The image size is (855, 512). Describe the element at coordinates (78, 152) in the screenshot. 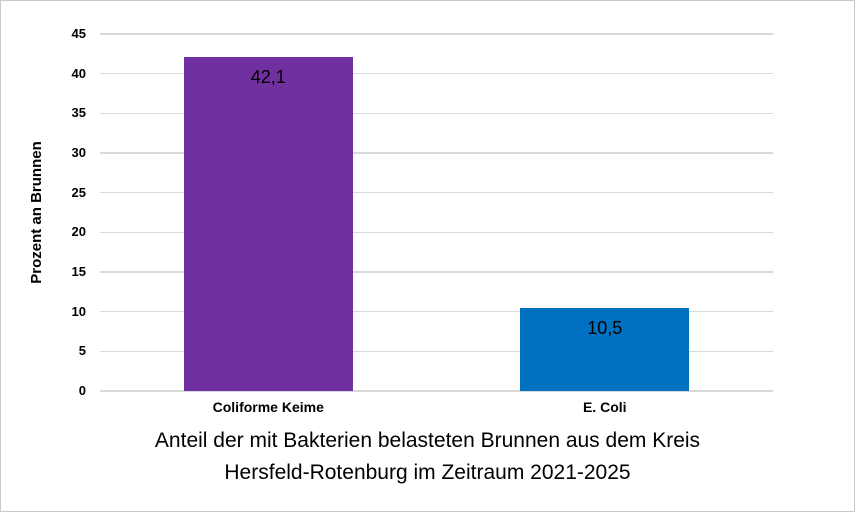

I see `y-tick-label: 30` at that location.